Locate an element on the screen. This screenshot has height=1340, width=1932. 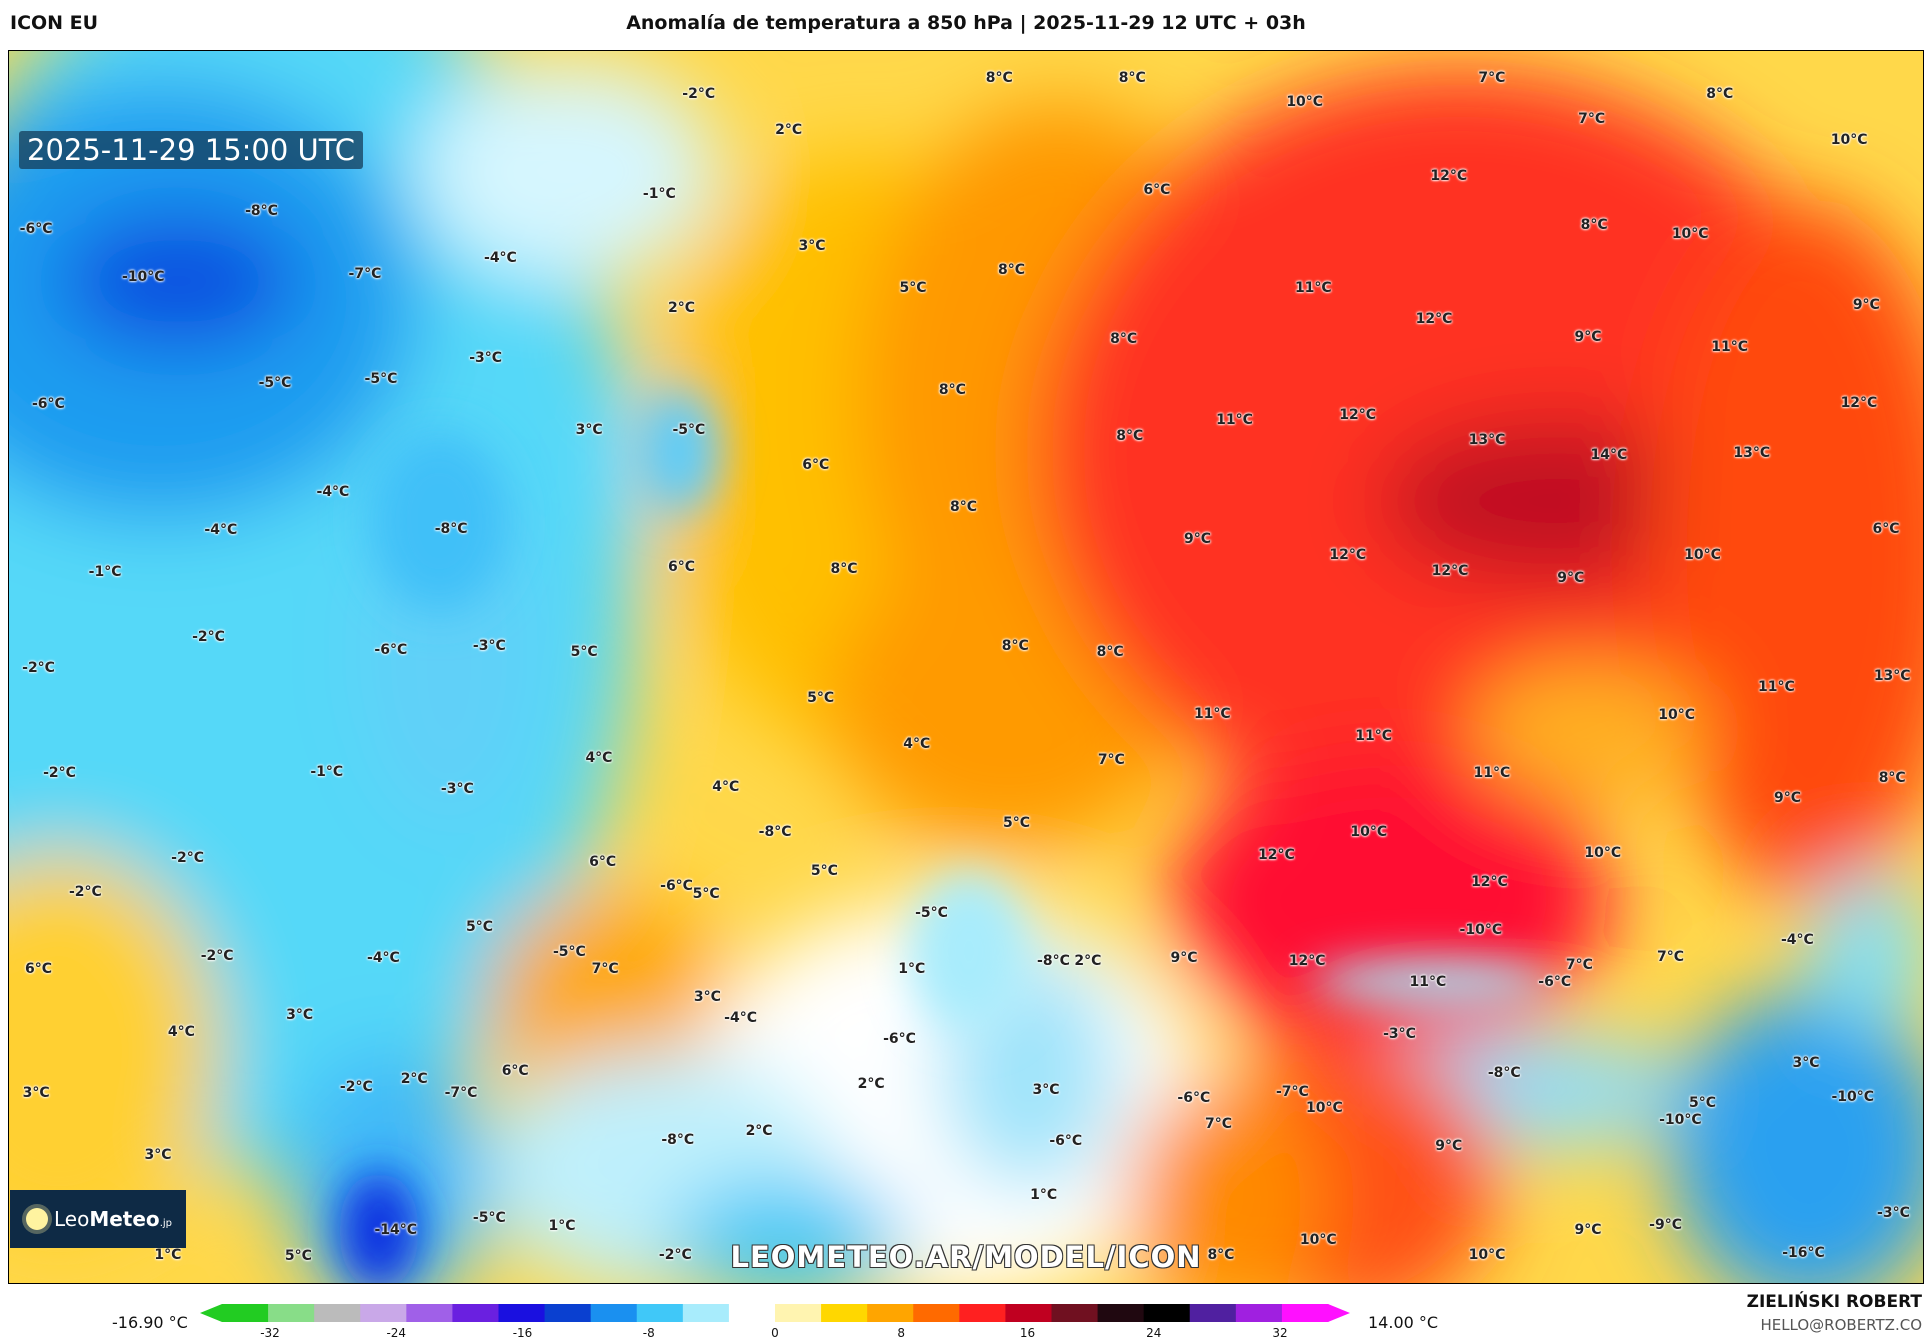
colorbar is located at coordinates (775, 1313).